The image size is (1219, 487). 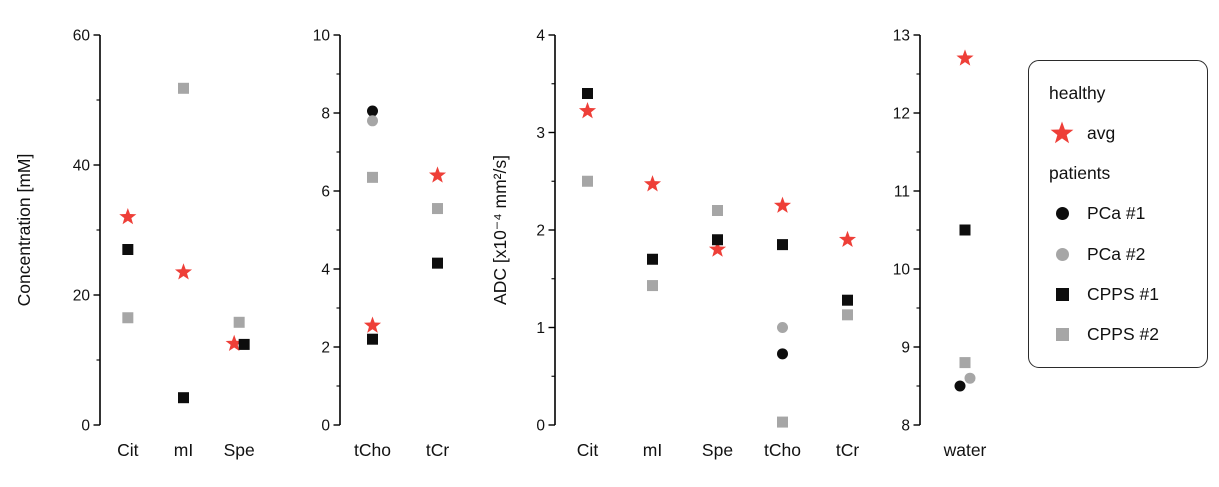 What do you see at coordinates (1116, 253) in the screenshot?
I see `legend-item-pca2-label: PCa #2` at bounding box center [1116, 253].